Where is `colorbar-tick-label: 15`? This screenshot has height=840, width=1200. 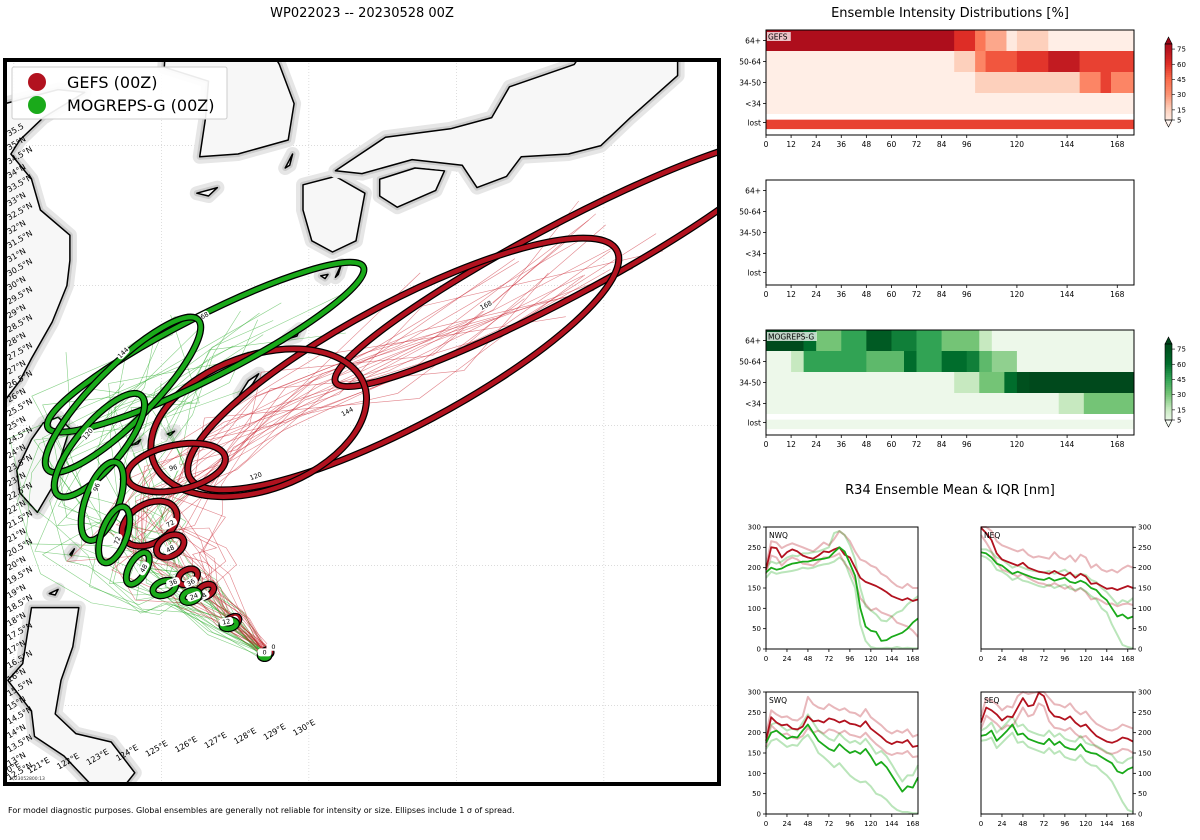
colorbar-tick-label: 15 is located at coordinates (1181, 110).